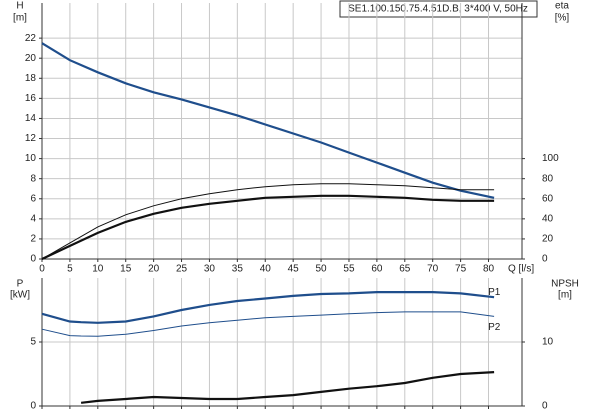  I want to click on y-tick-label: 22, so click(31, 38).